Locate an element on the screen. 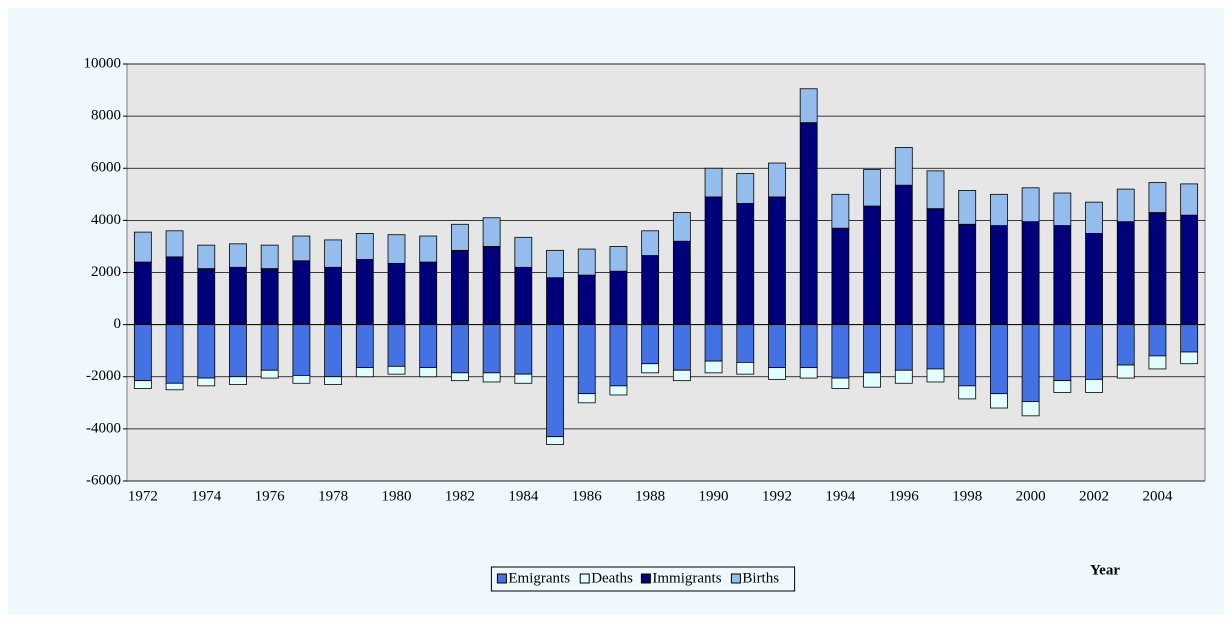  x-tick-label: 1986 is located at coordinates (587, 496).